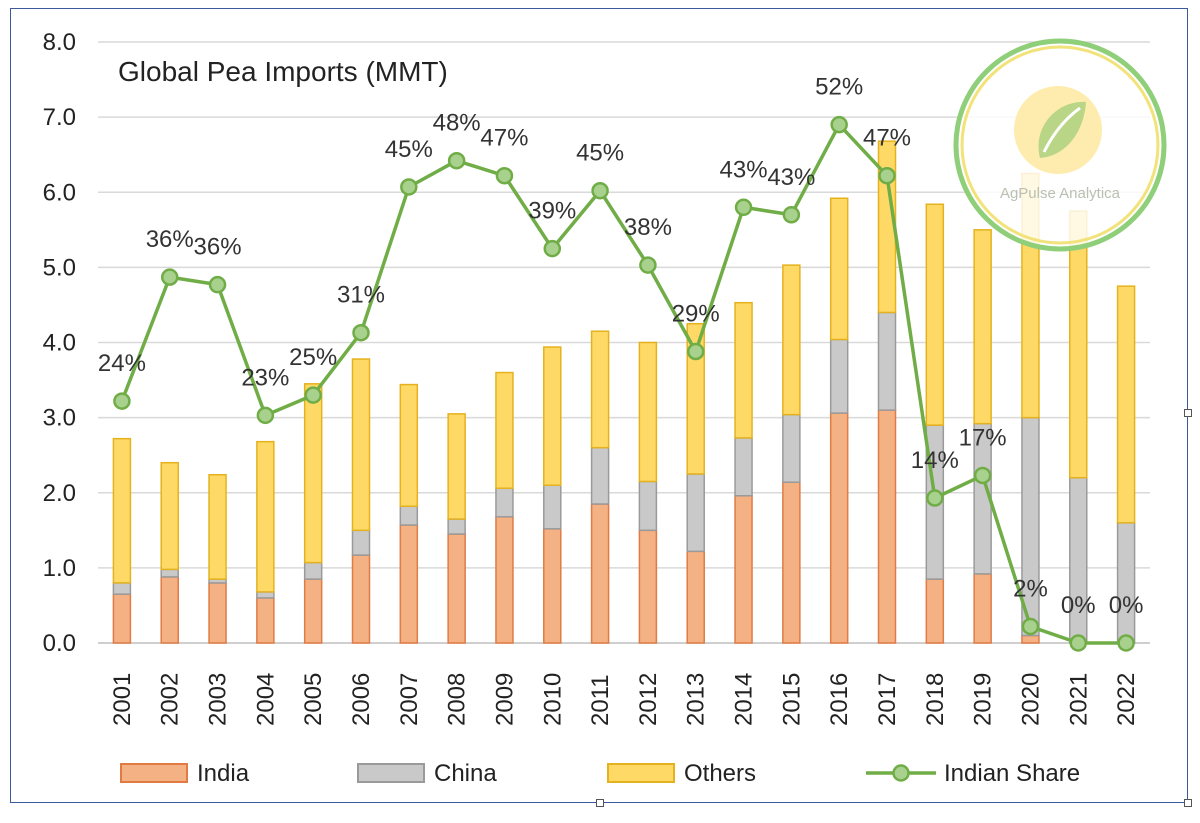 Image resolution: width=1200 pixels, height=823 pixels. Describe the element at coordinates (223, 773) in the screenshot. I see `legend-label-india: India` at that location.